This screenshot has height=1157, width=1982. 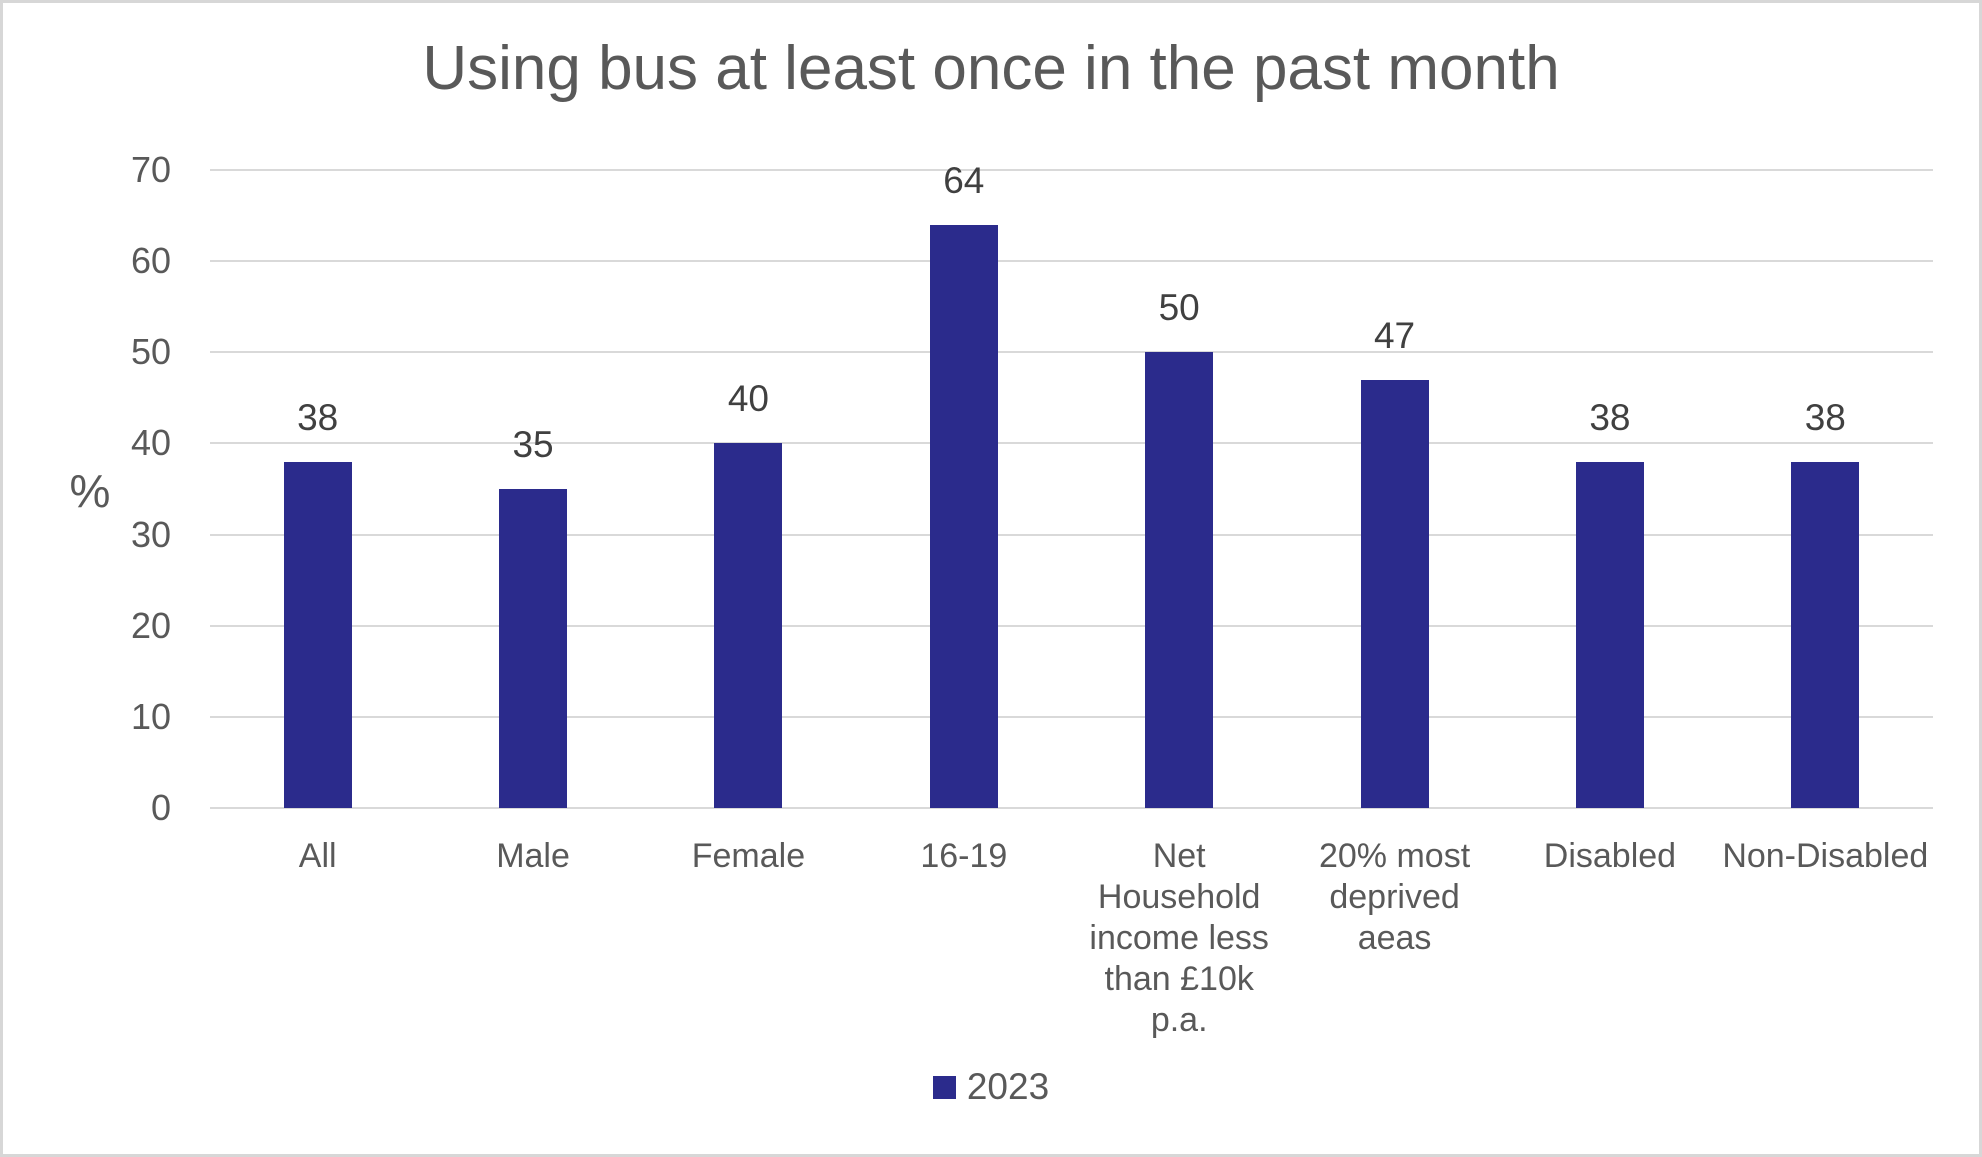 I want to click on y-tick-label: 40, so click(x=150, y=443).